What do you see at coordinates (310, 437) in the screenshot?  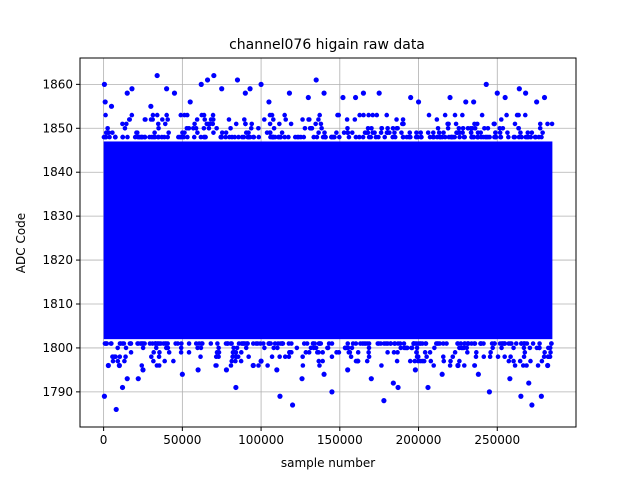 I see `x-axis-ticks: 0 50000 100000 150000 200000 250000` at bounding box center [310, 437].